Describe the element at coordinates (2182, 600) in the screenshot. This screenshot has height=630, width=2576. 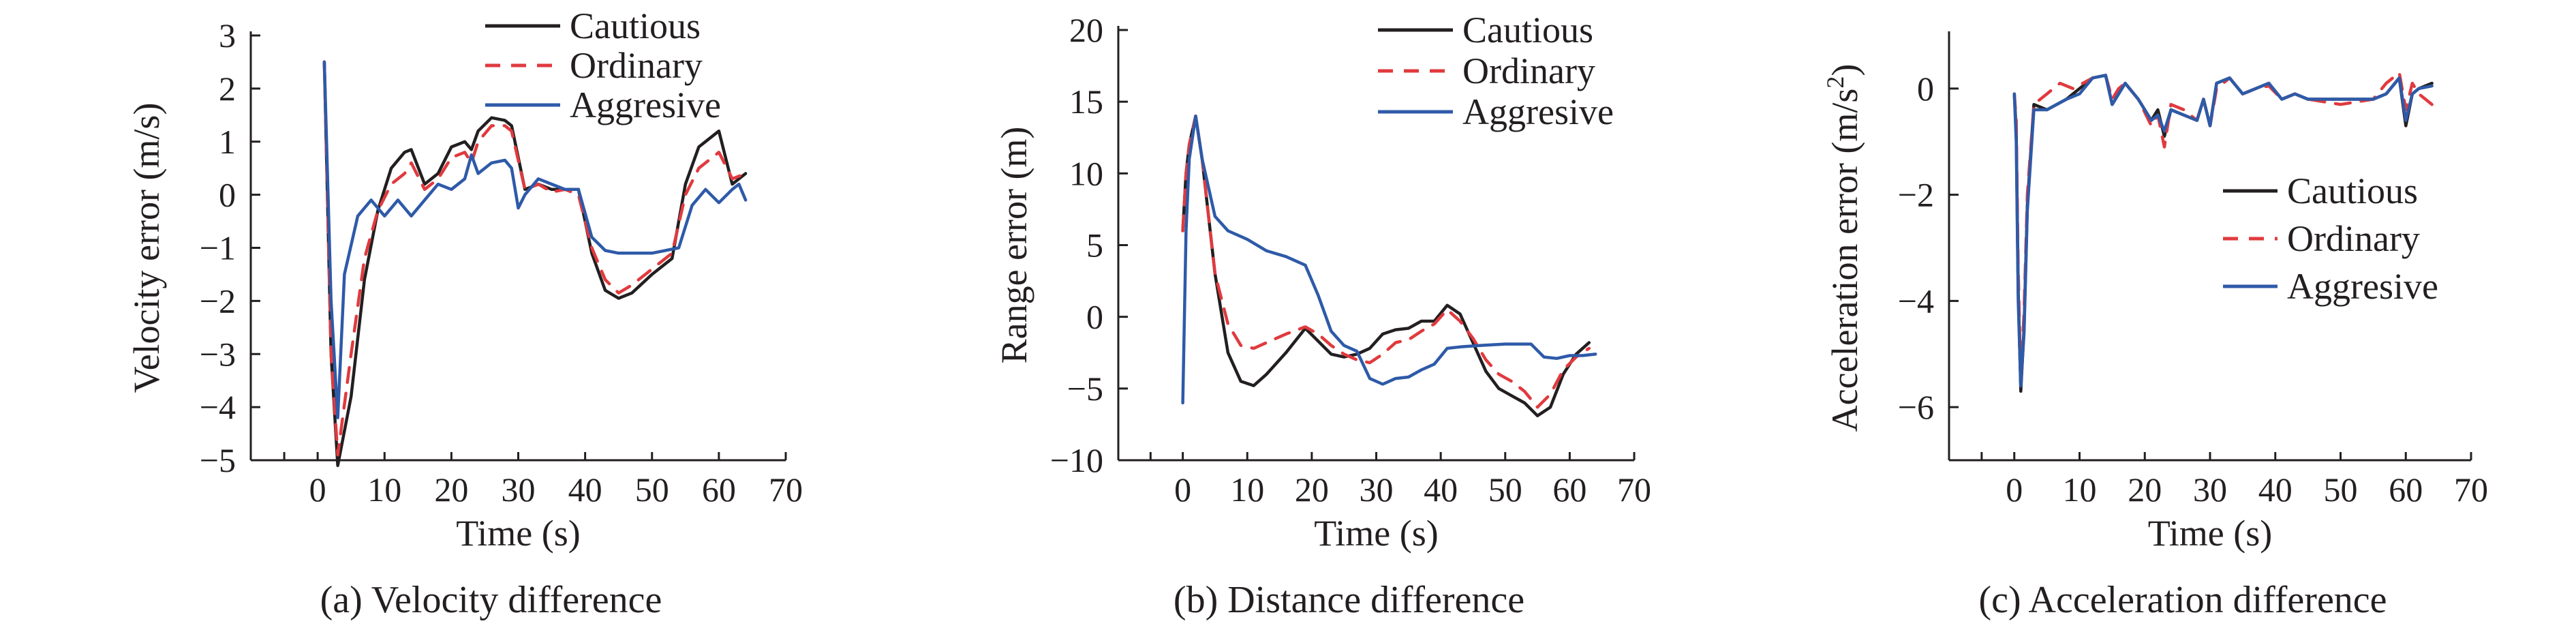
I see `panel-caption: (c) Acceleration difference` at that location.